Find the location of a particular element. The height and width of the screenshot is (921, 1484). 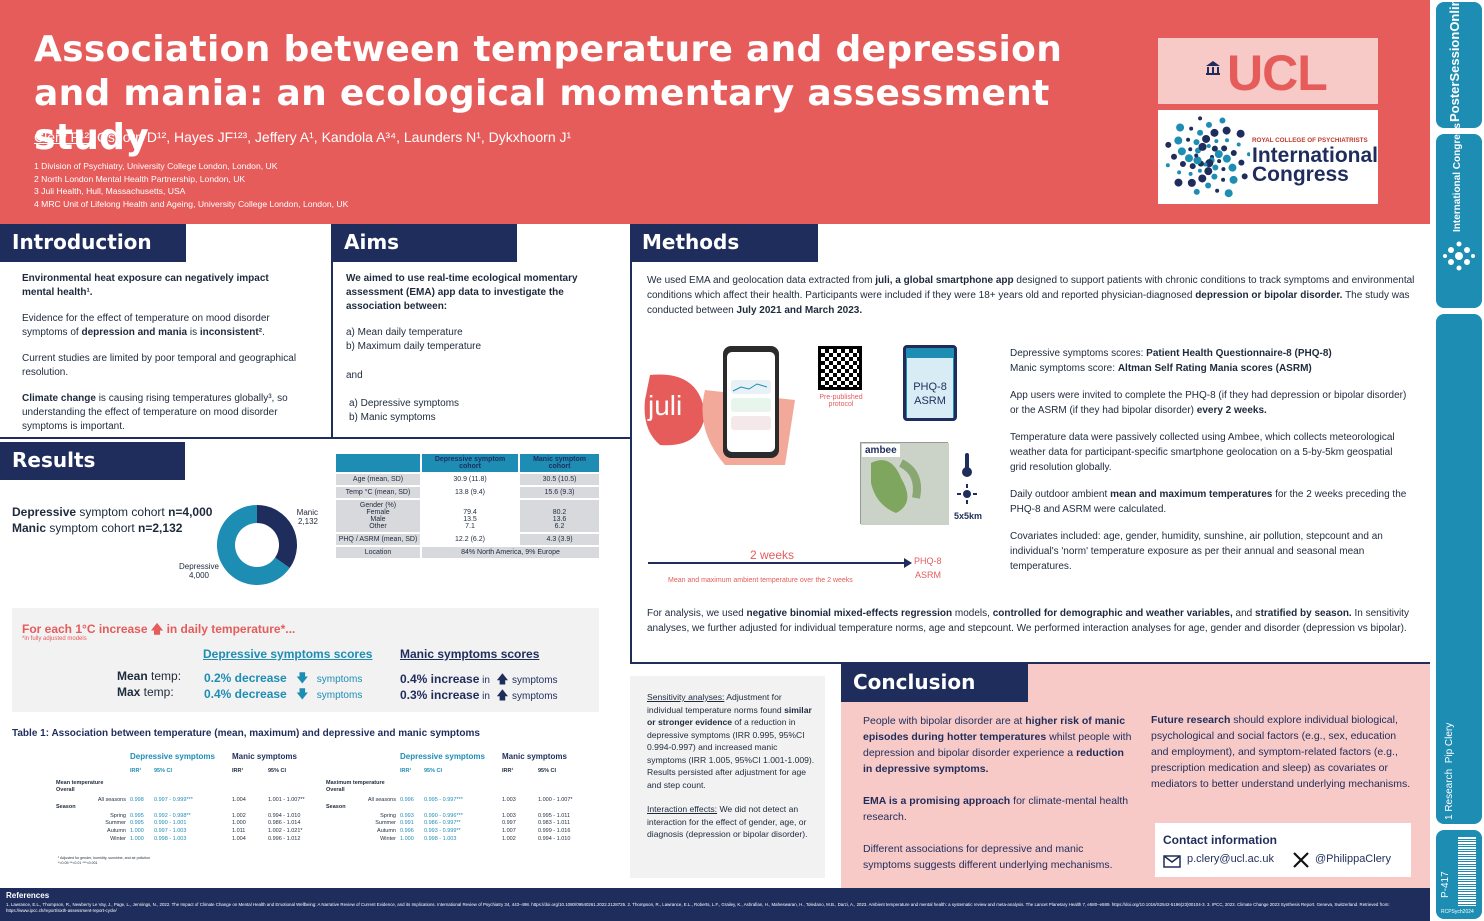

irr-cell: 0.991 is located at coordinates (407, 823).